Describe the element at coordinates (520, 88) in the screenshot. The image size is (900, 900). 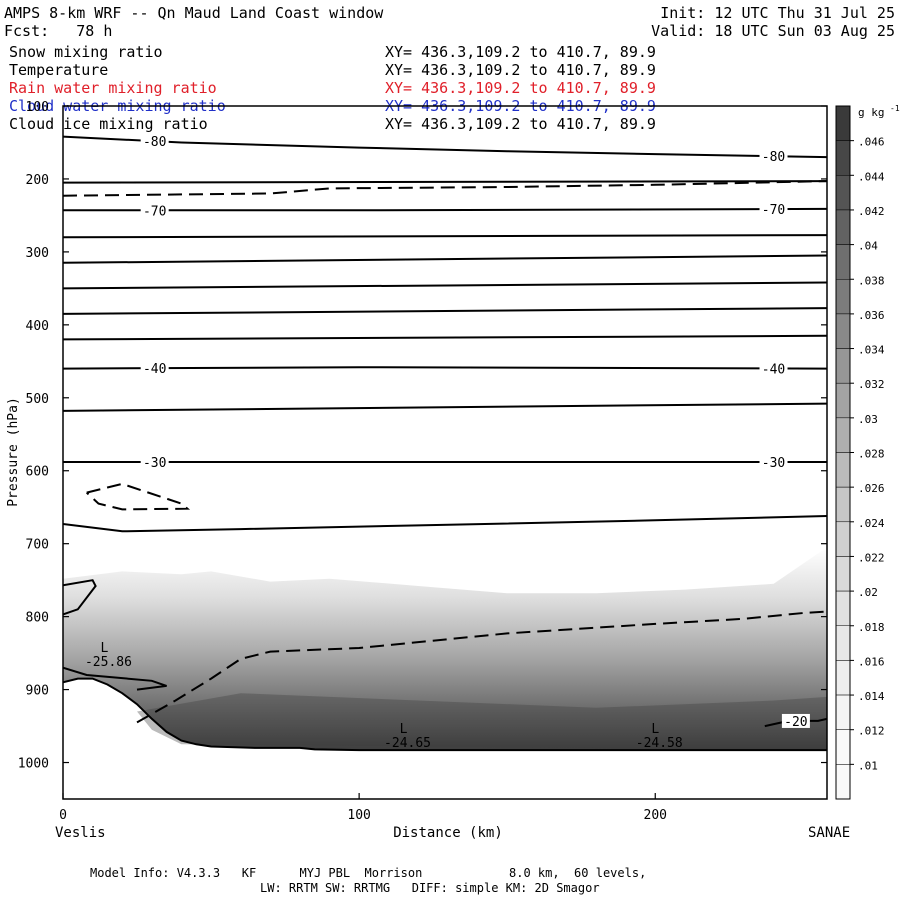
I see `field-xy-rain: XY= 436.3,109.2 to 410.7, 89.9` at that location.